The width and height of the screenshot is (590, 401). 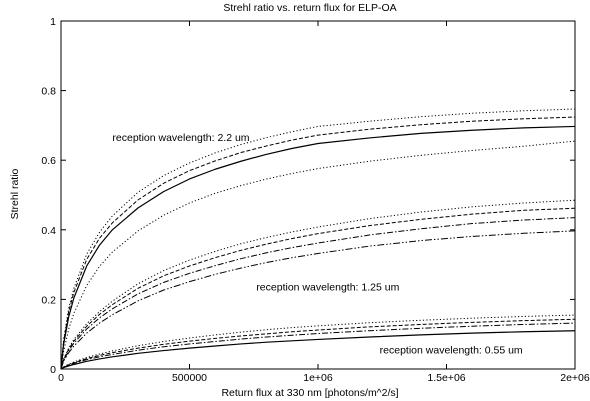 What do you see at coordinates (53, 370) in the screenshot?
I see `y-tick-label: 0` at bounding box center [53, 370].